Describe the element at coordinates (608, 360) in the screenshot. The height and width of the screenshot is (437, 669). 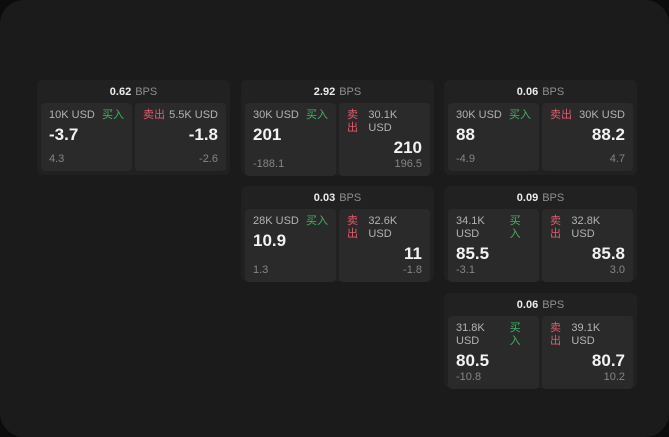
I see `sell-price: 80.7` at that location.